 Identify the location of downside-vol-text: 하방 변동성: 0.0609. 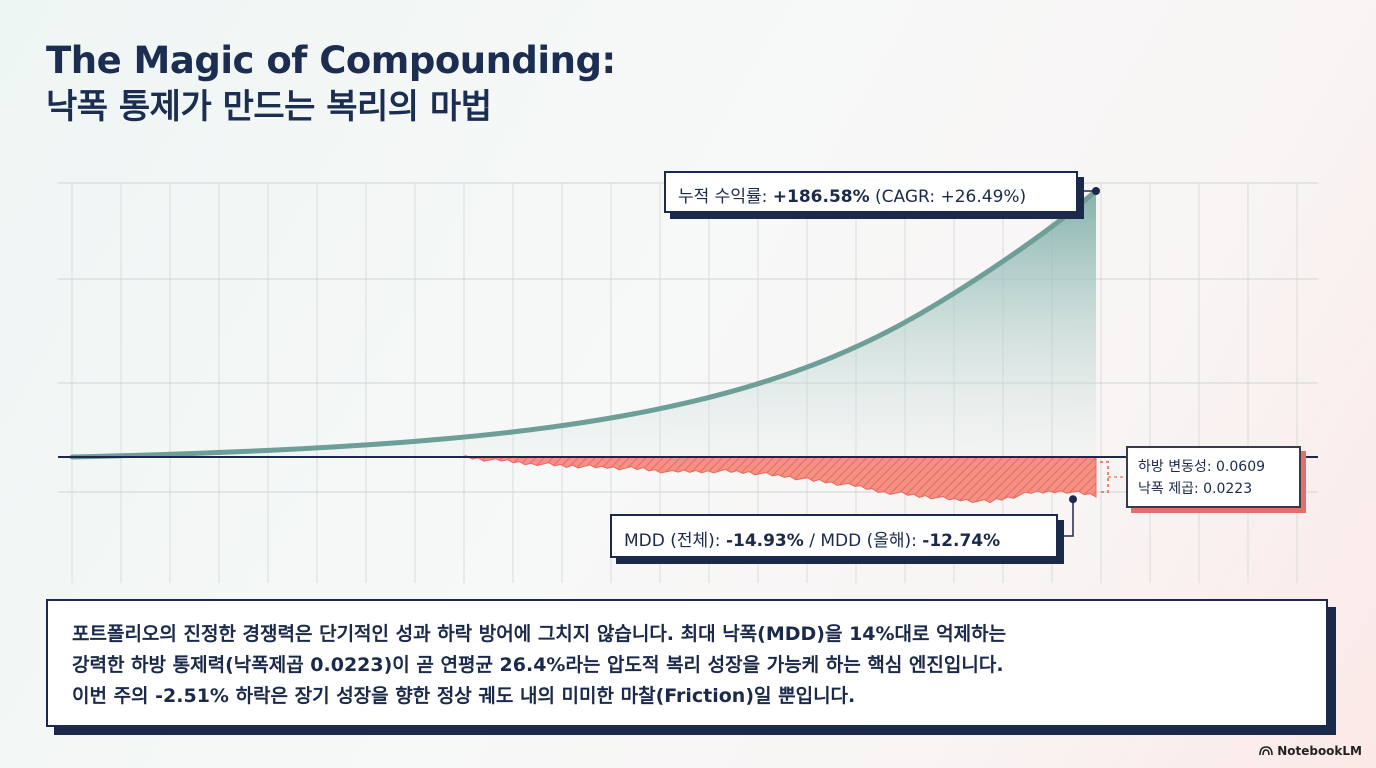
(1202, 467).